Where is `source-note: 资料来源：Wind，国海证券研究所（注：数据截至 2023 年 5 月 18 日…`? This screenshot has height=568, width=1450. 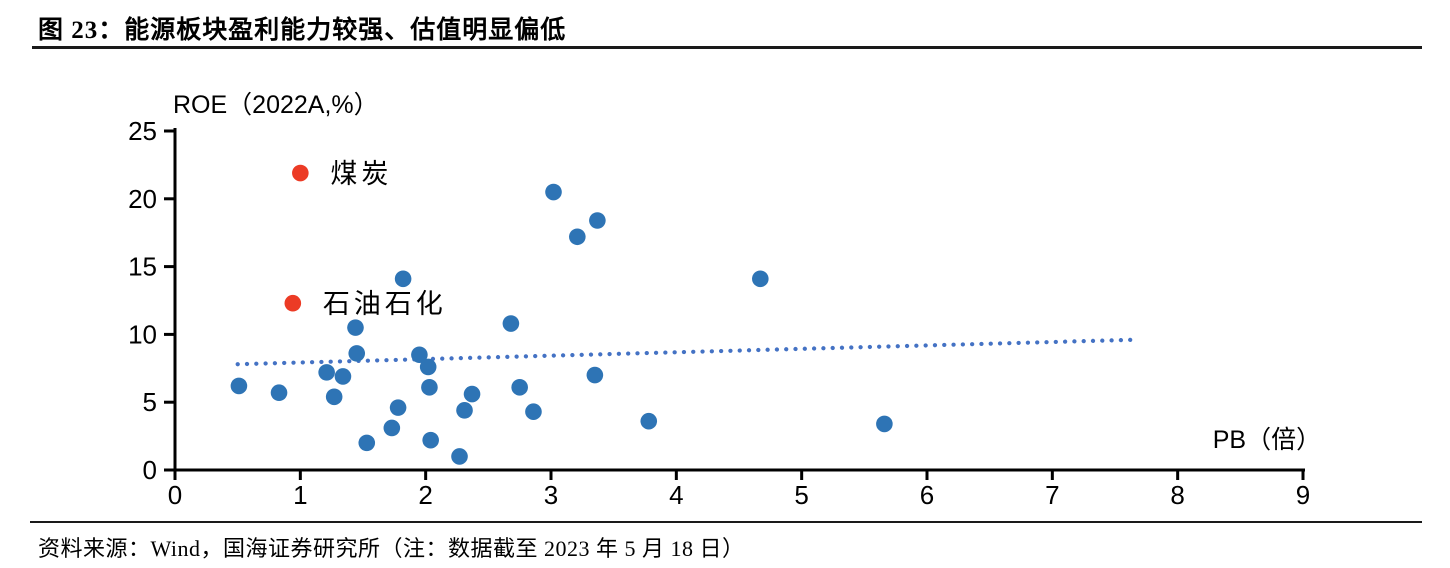 source-note: 资料来源：Wind，国海证券研究所（注：数据截至 2023 年 5 月 18 日… is located at coordinates (391, 548).